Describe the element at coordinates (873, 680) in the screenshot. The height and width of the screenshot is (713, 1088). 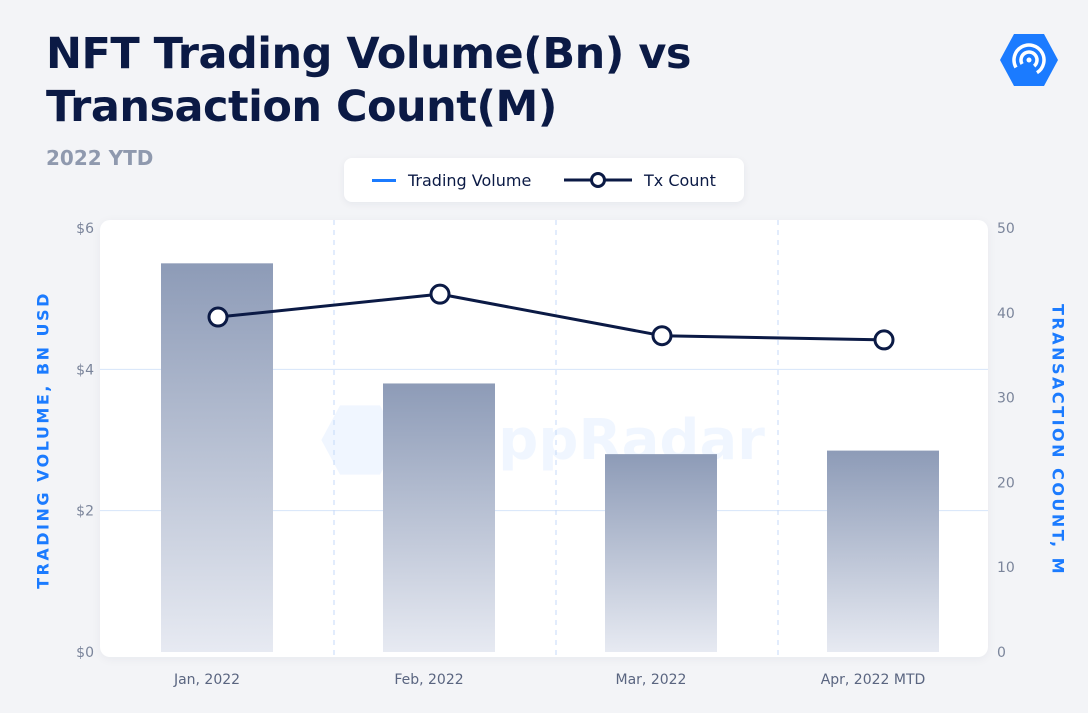
I see `x-tick-label: Apr, 2022 MTD` at that location.